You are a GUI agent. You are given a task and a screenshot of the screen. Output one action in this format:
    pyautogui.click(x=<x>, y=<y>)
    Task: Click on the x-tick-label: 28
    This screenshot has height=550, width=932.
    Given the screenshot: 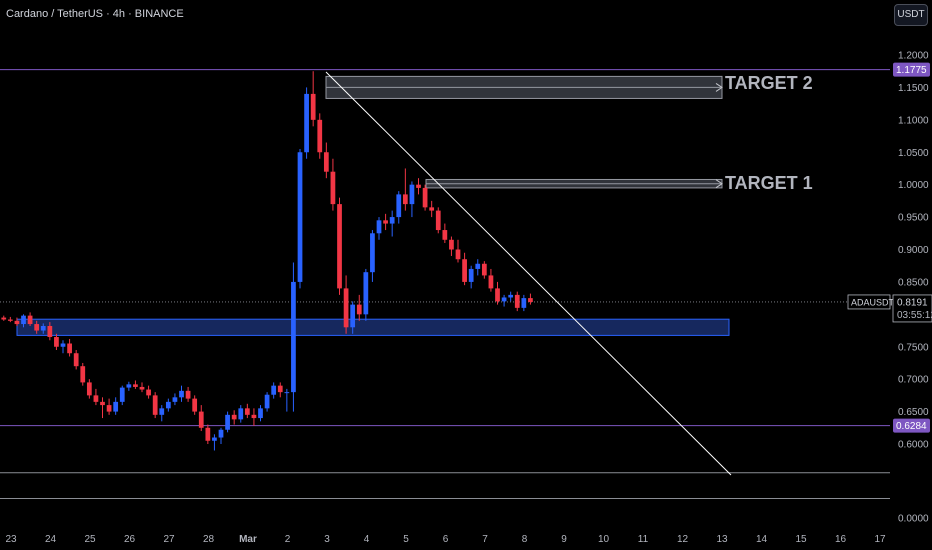 What is the action you would take?
    pyautogui.click(x=209, y=539)
    